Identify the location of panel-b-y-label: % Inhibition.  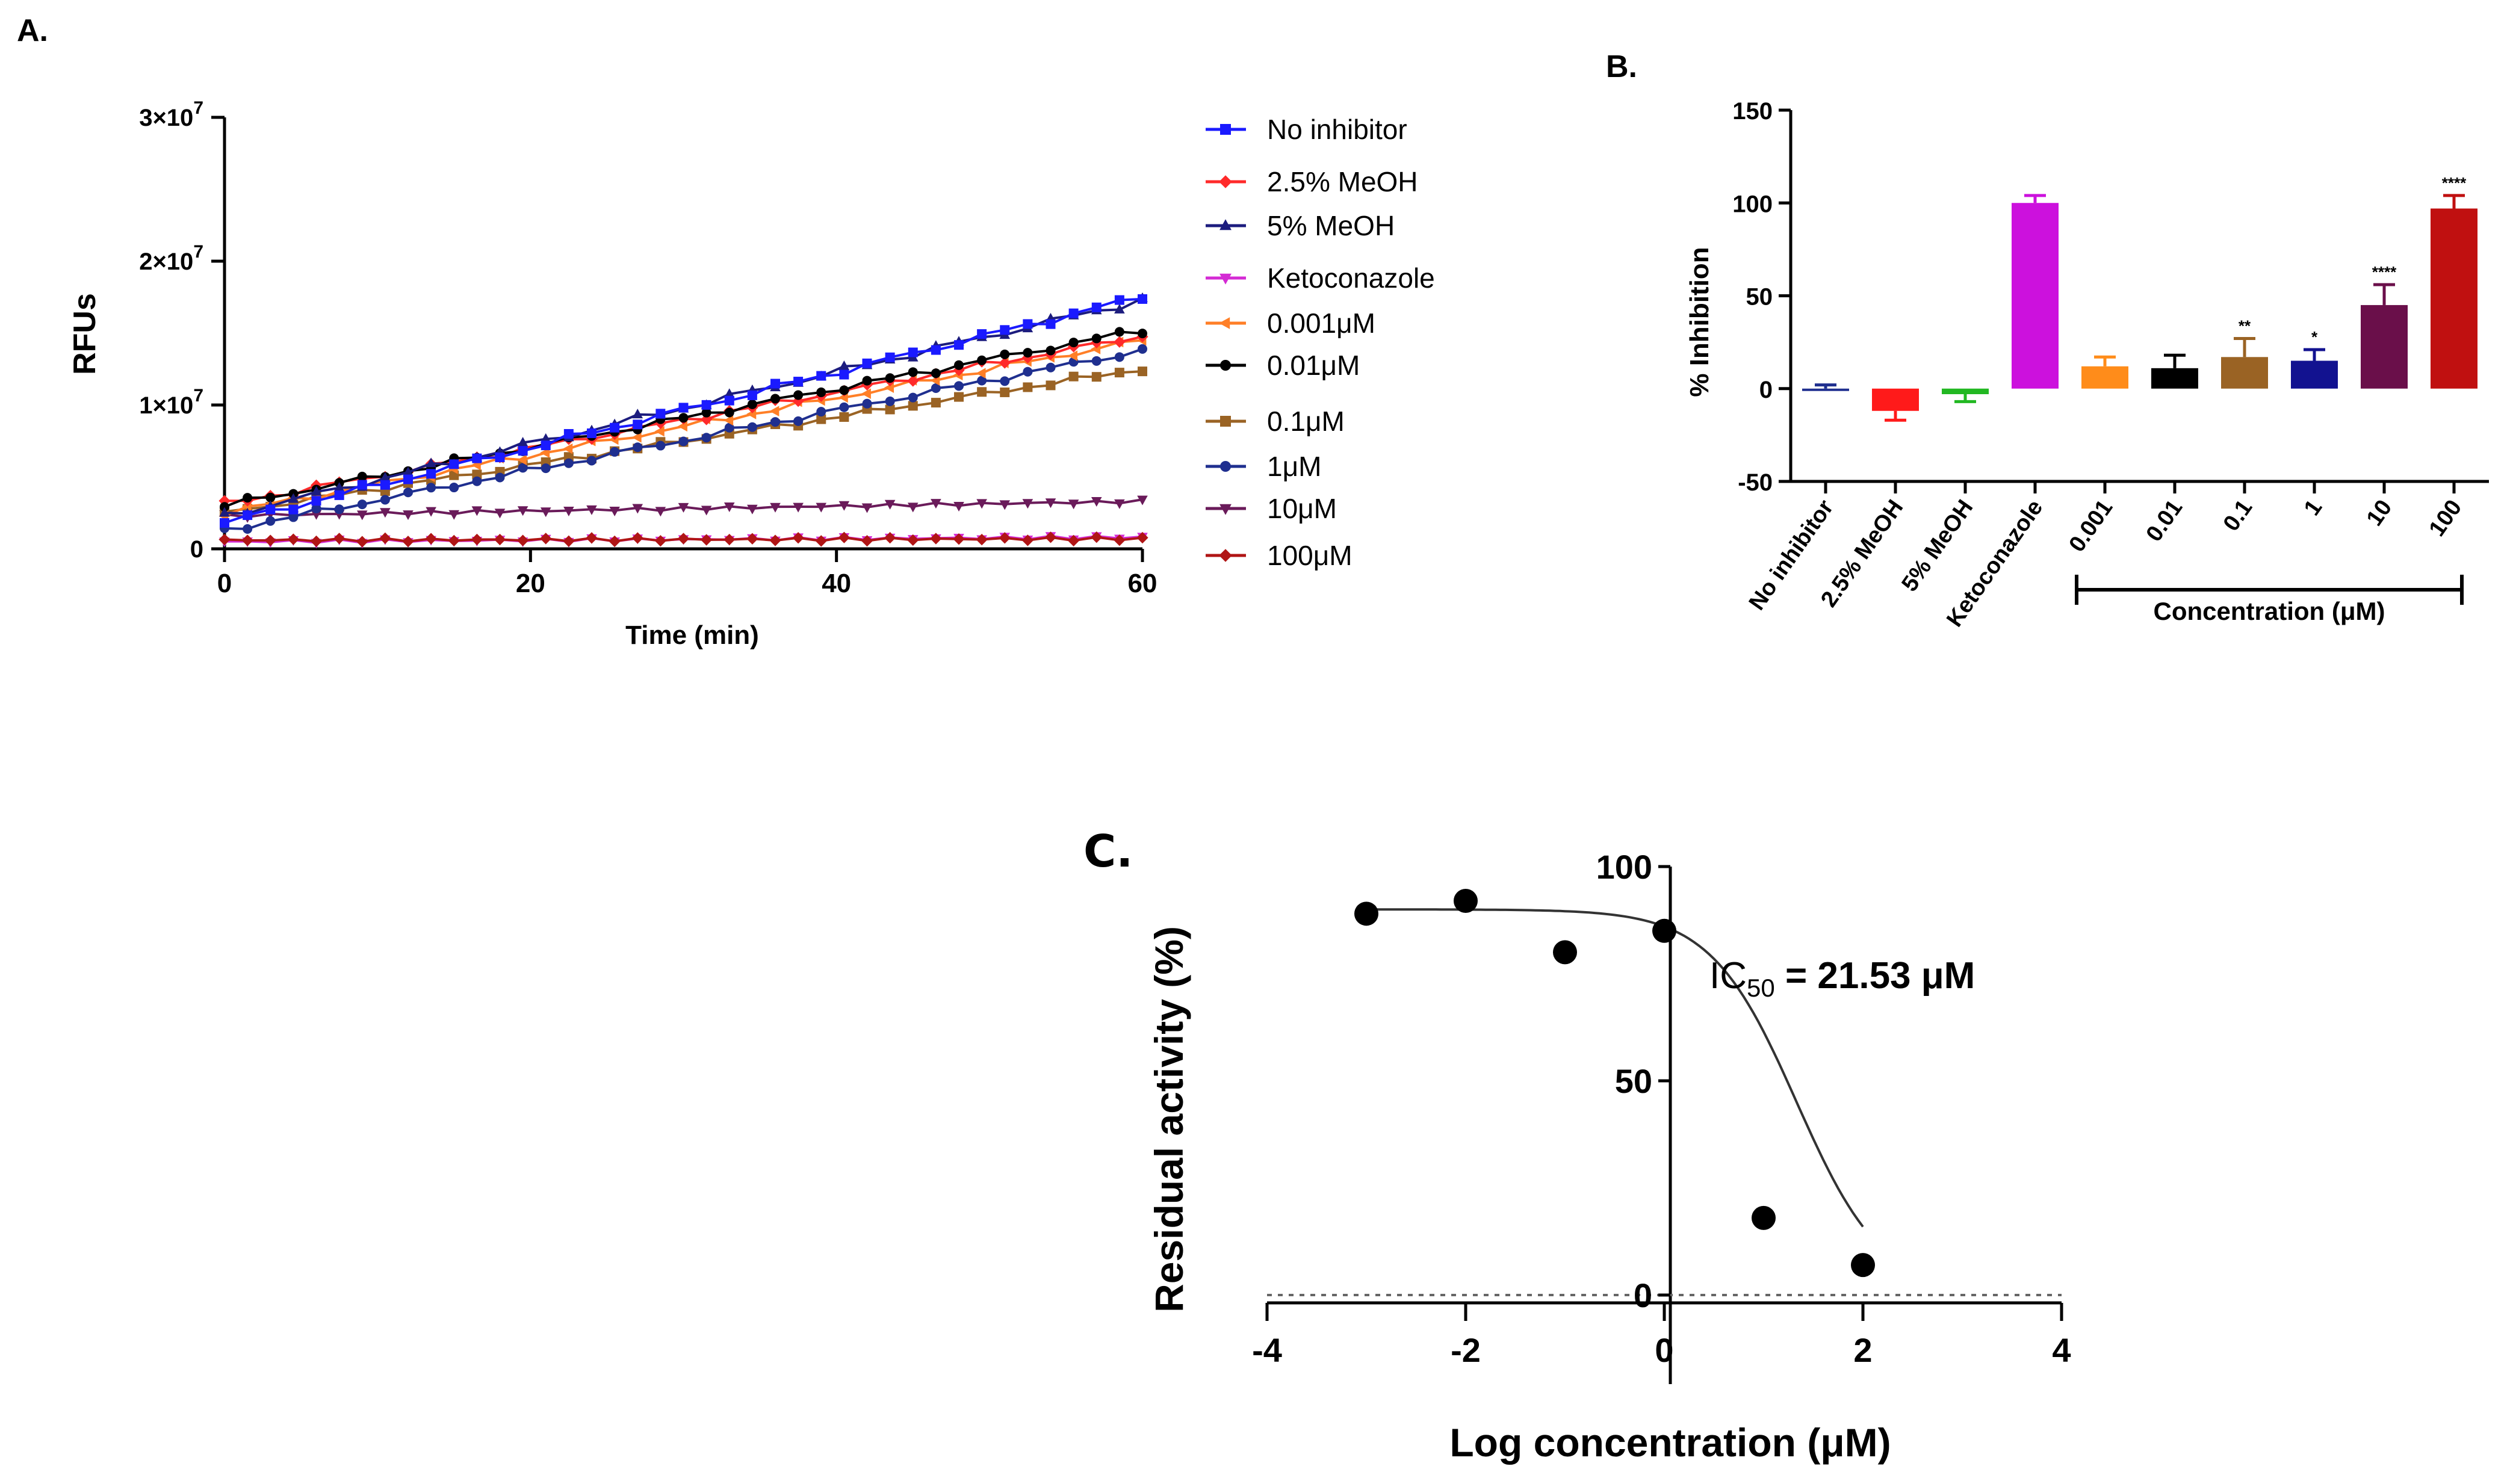
(1700, 322).